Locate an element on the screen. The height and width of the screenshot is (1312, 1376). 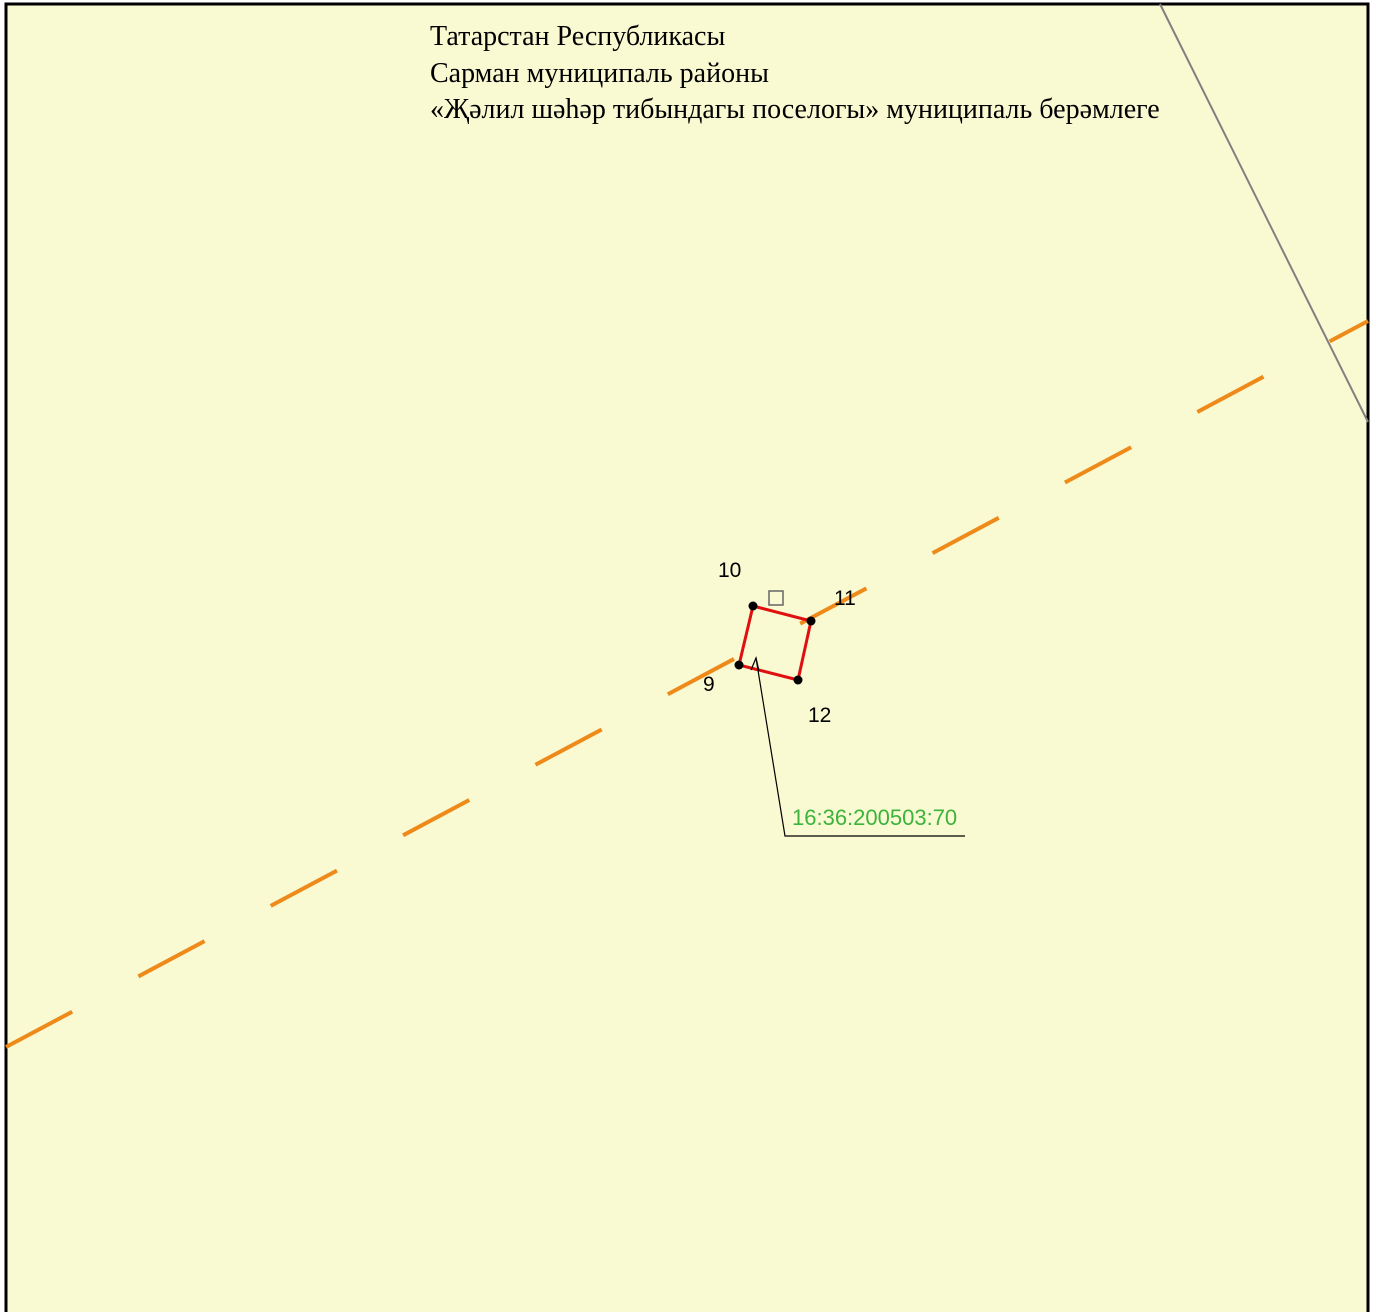
vertex-label: 12 is located at coordinates (819, 715).